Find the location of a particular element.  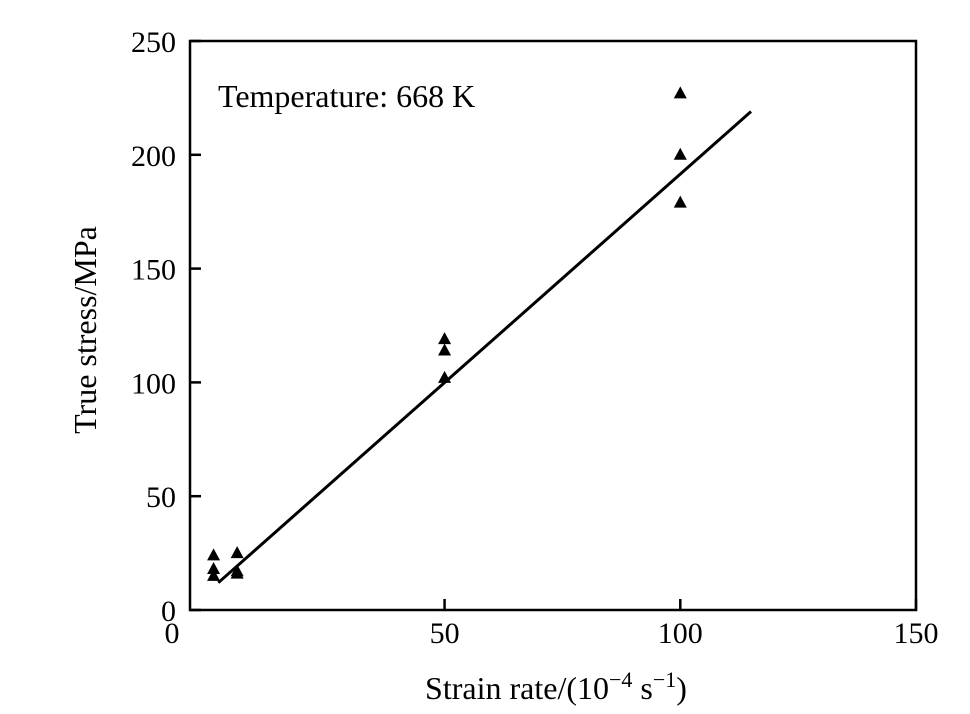

x-tick-label: 50 is located at coordinates (445, 633).